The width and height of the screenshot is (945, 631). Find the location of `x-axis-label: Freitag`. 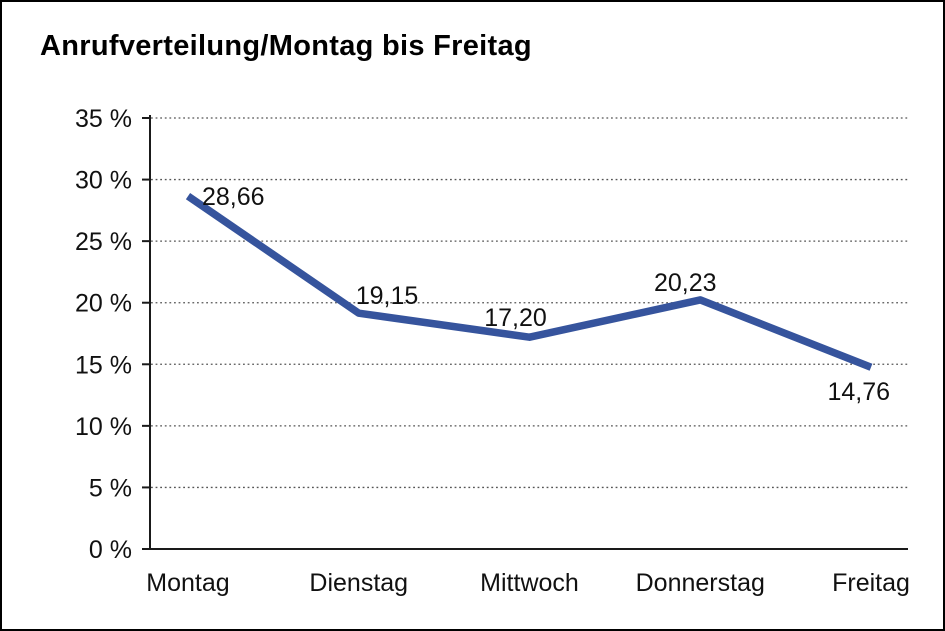

x-axis-label: Freitag is located at coordinates (871, 583).